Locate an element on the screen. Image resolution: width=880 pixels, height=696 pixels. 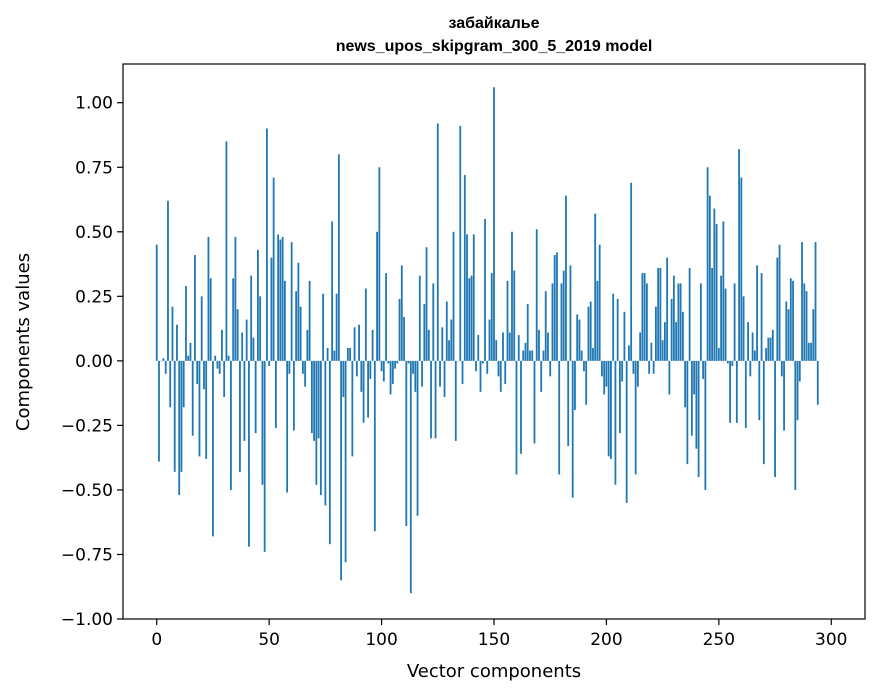
x-axis-label: Vector components is located at coordinates (494, 671).